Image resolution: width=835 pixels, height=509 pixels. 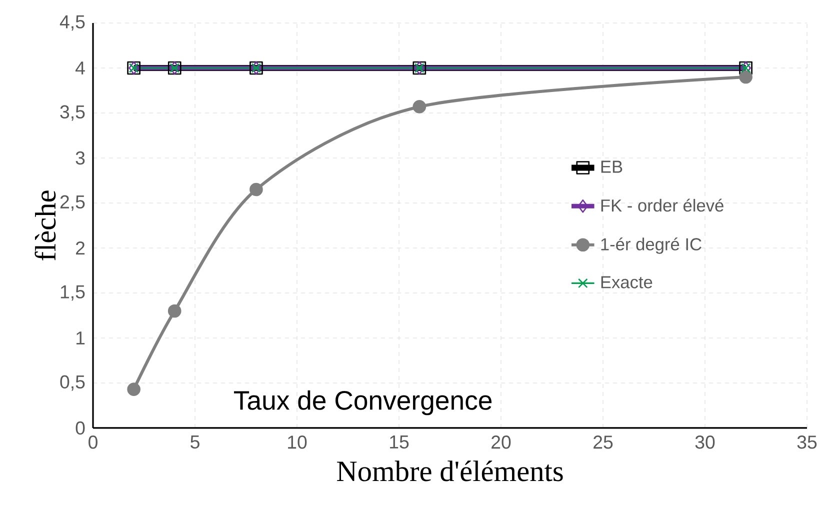 What do you see at coordinates (626, 282) in the screenshot?
I see `legend-label: Exacte` at bounding box center [626, 282].